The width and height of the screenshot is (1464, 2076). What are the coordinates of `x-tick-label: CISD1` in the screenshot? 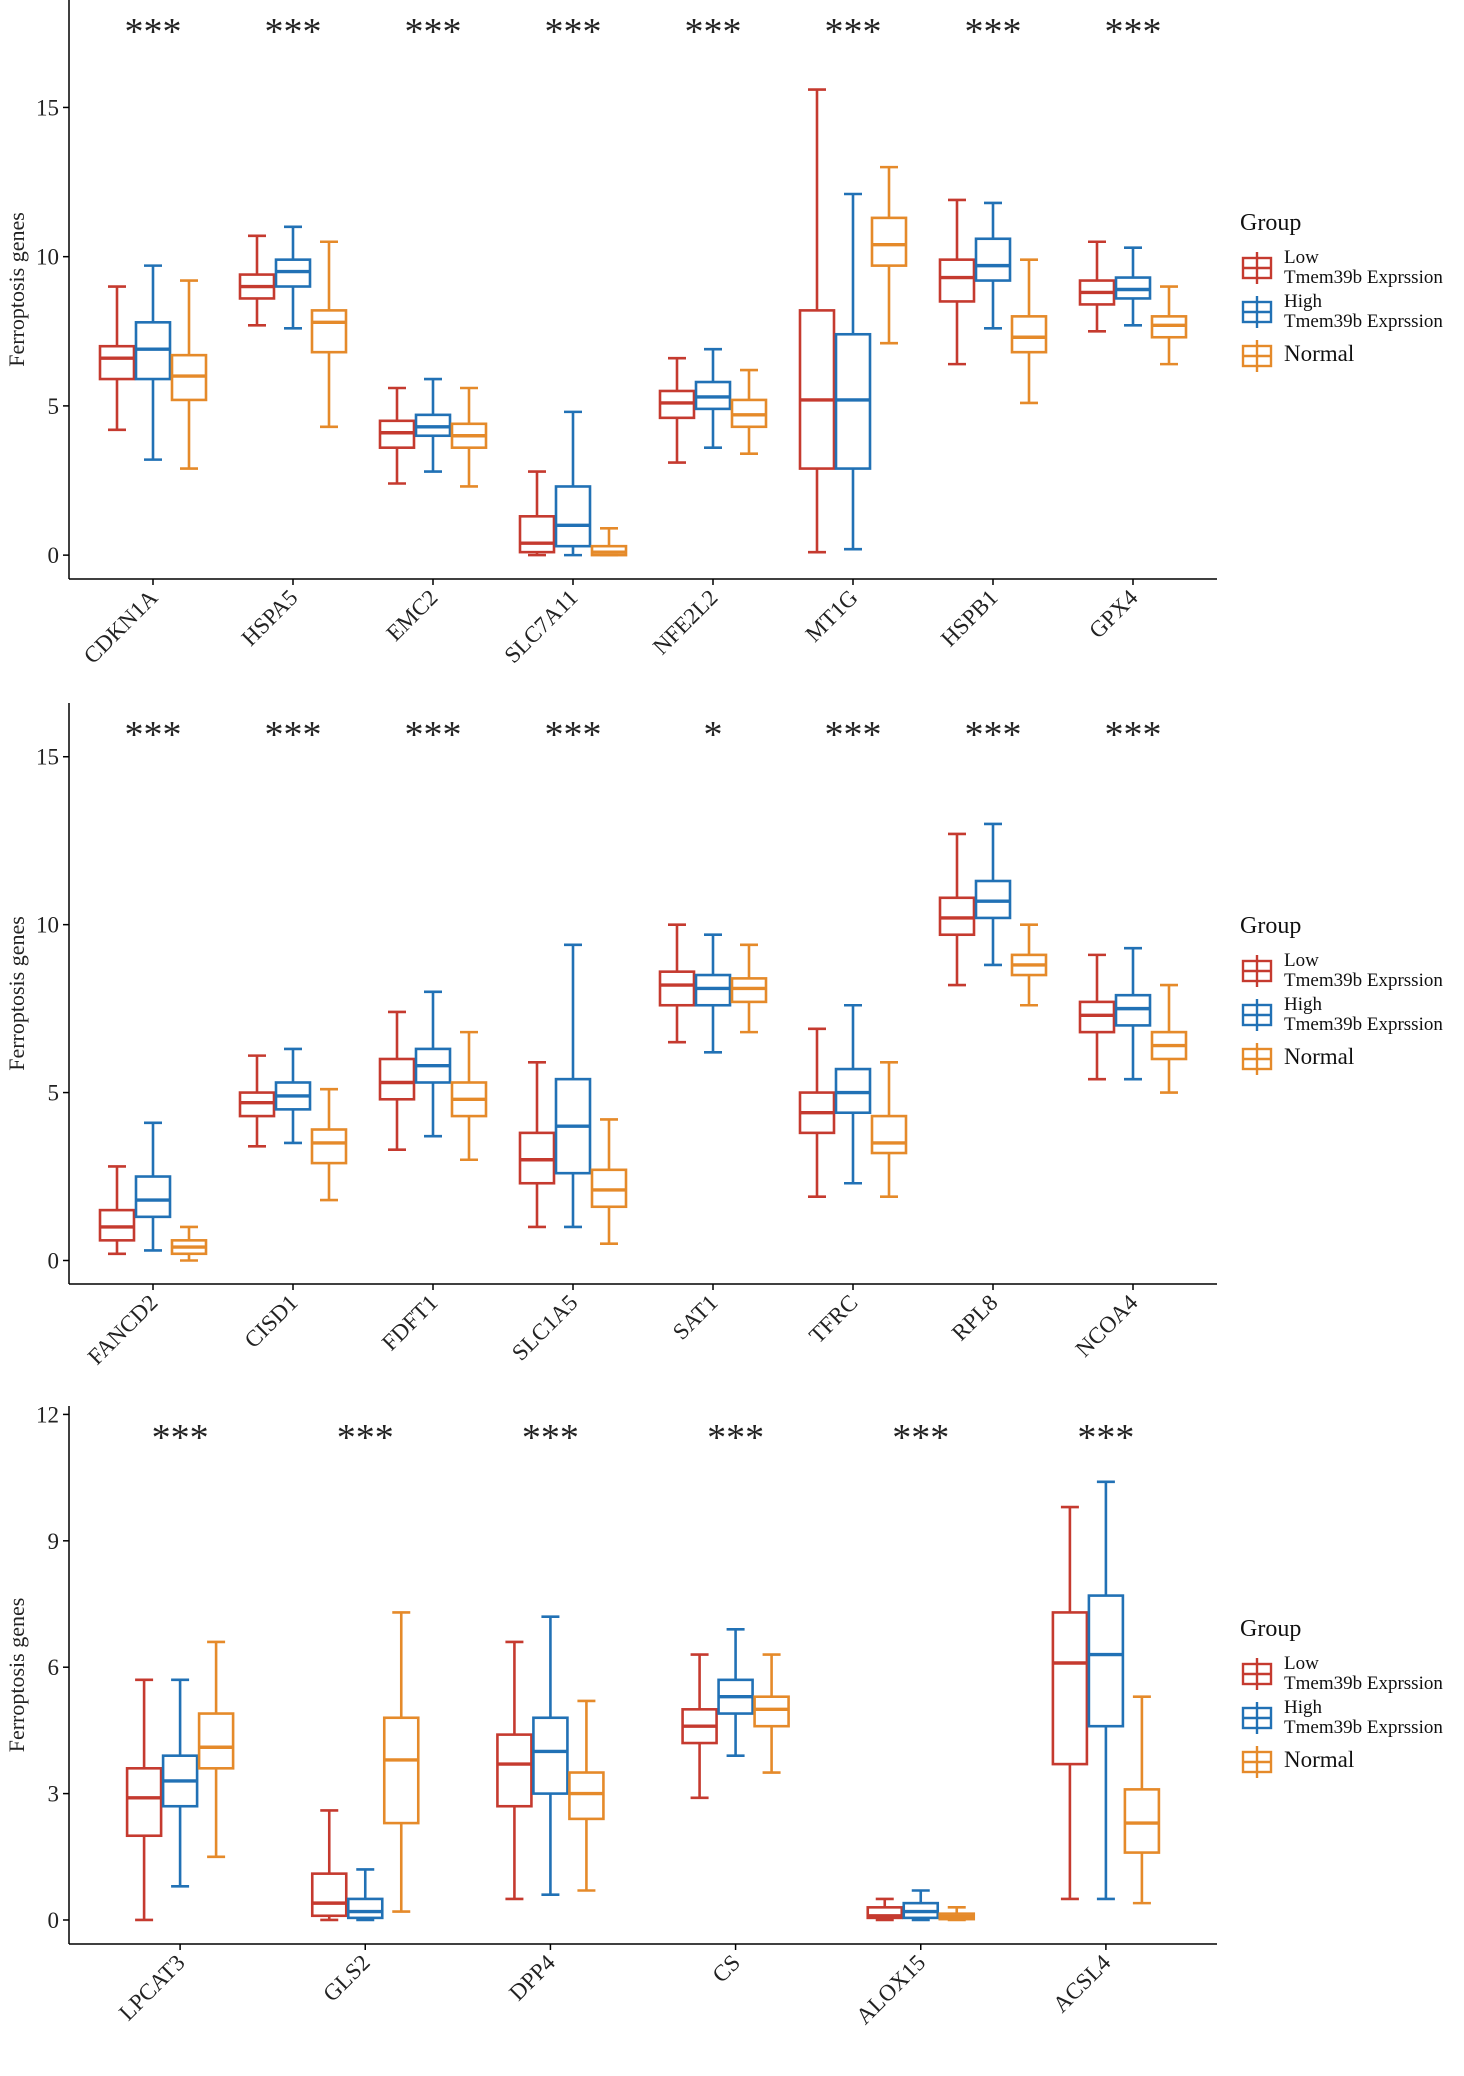 It's located at (271, 1321).